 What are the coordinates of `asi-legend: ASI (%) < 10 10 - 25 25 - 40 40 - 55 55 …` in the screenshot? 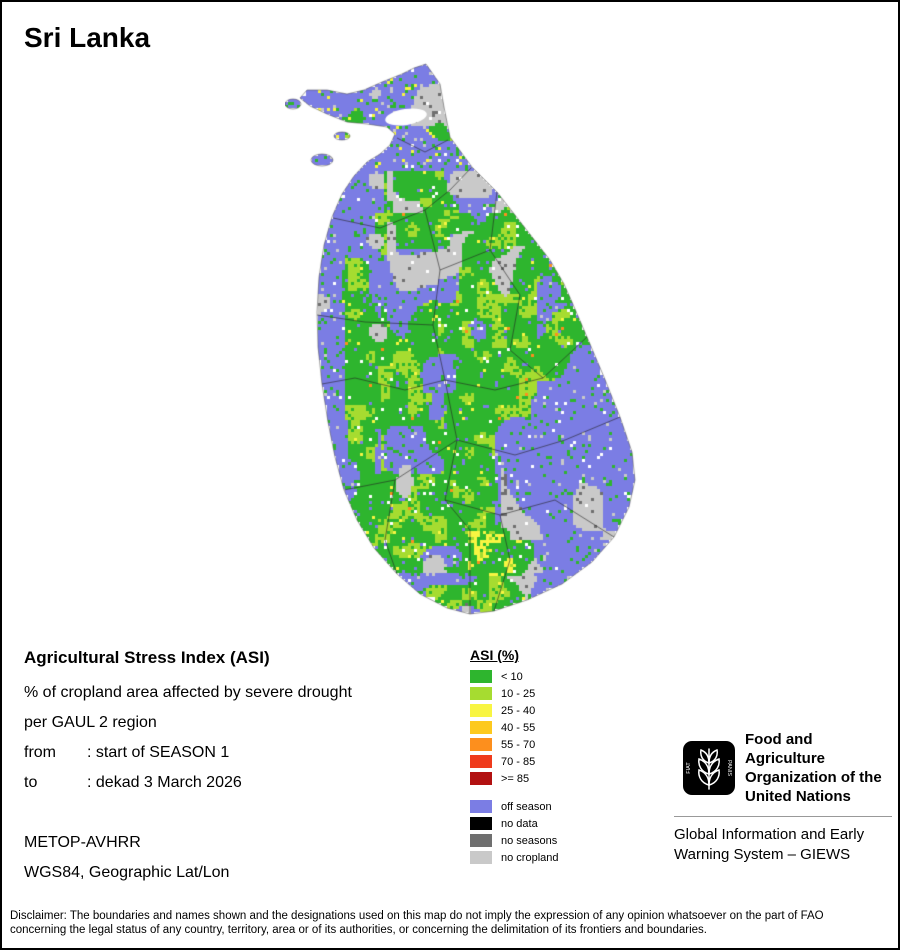 It's located at (514, 756).